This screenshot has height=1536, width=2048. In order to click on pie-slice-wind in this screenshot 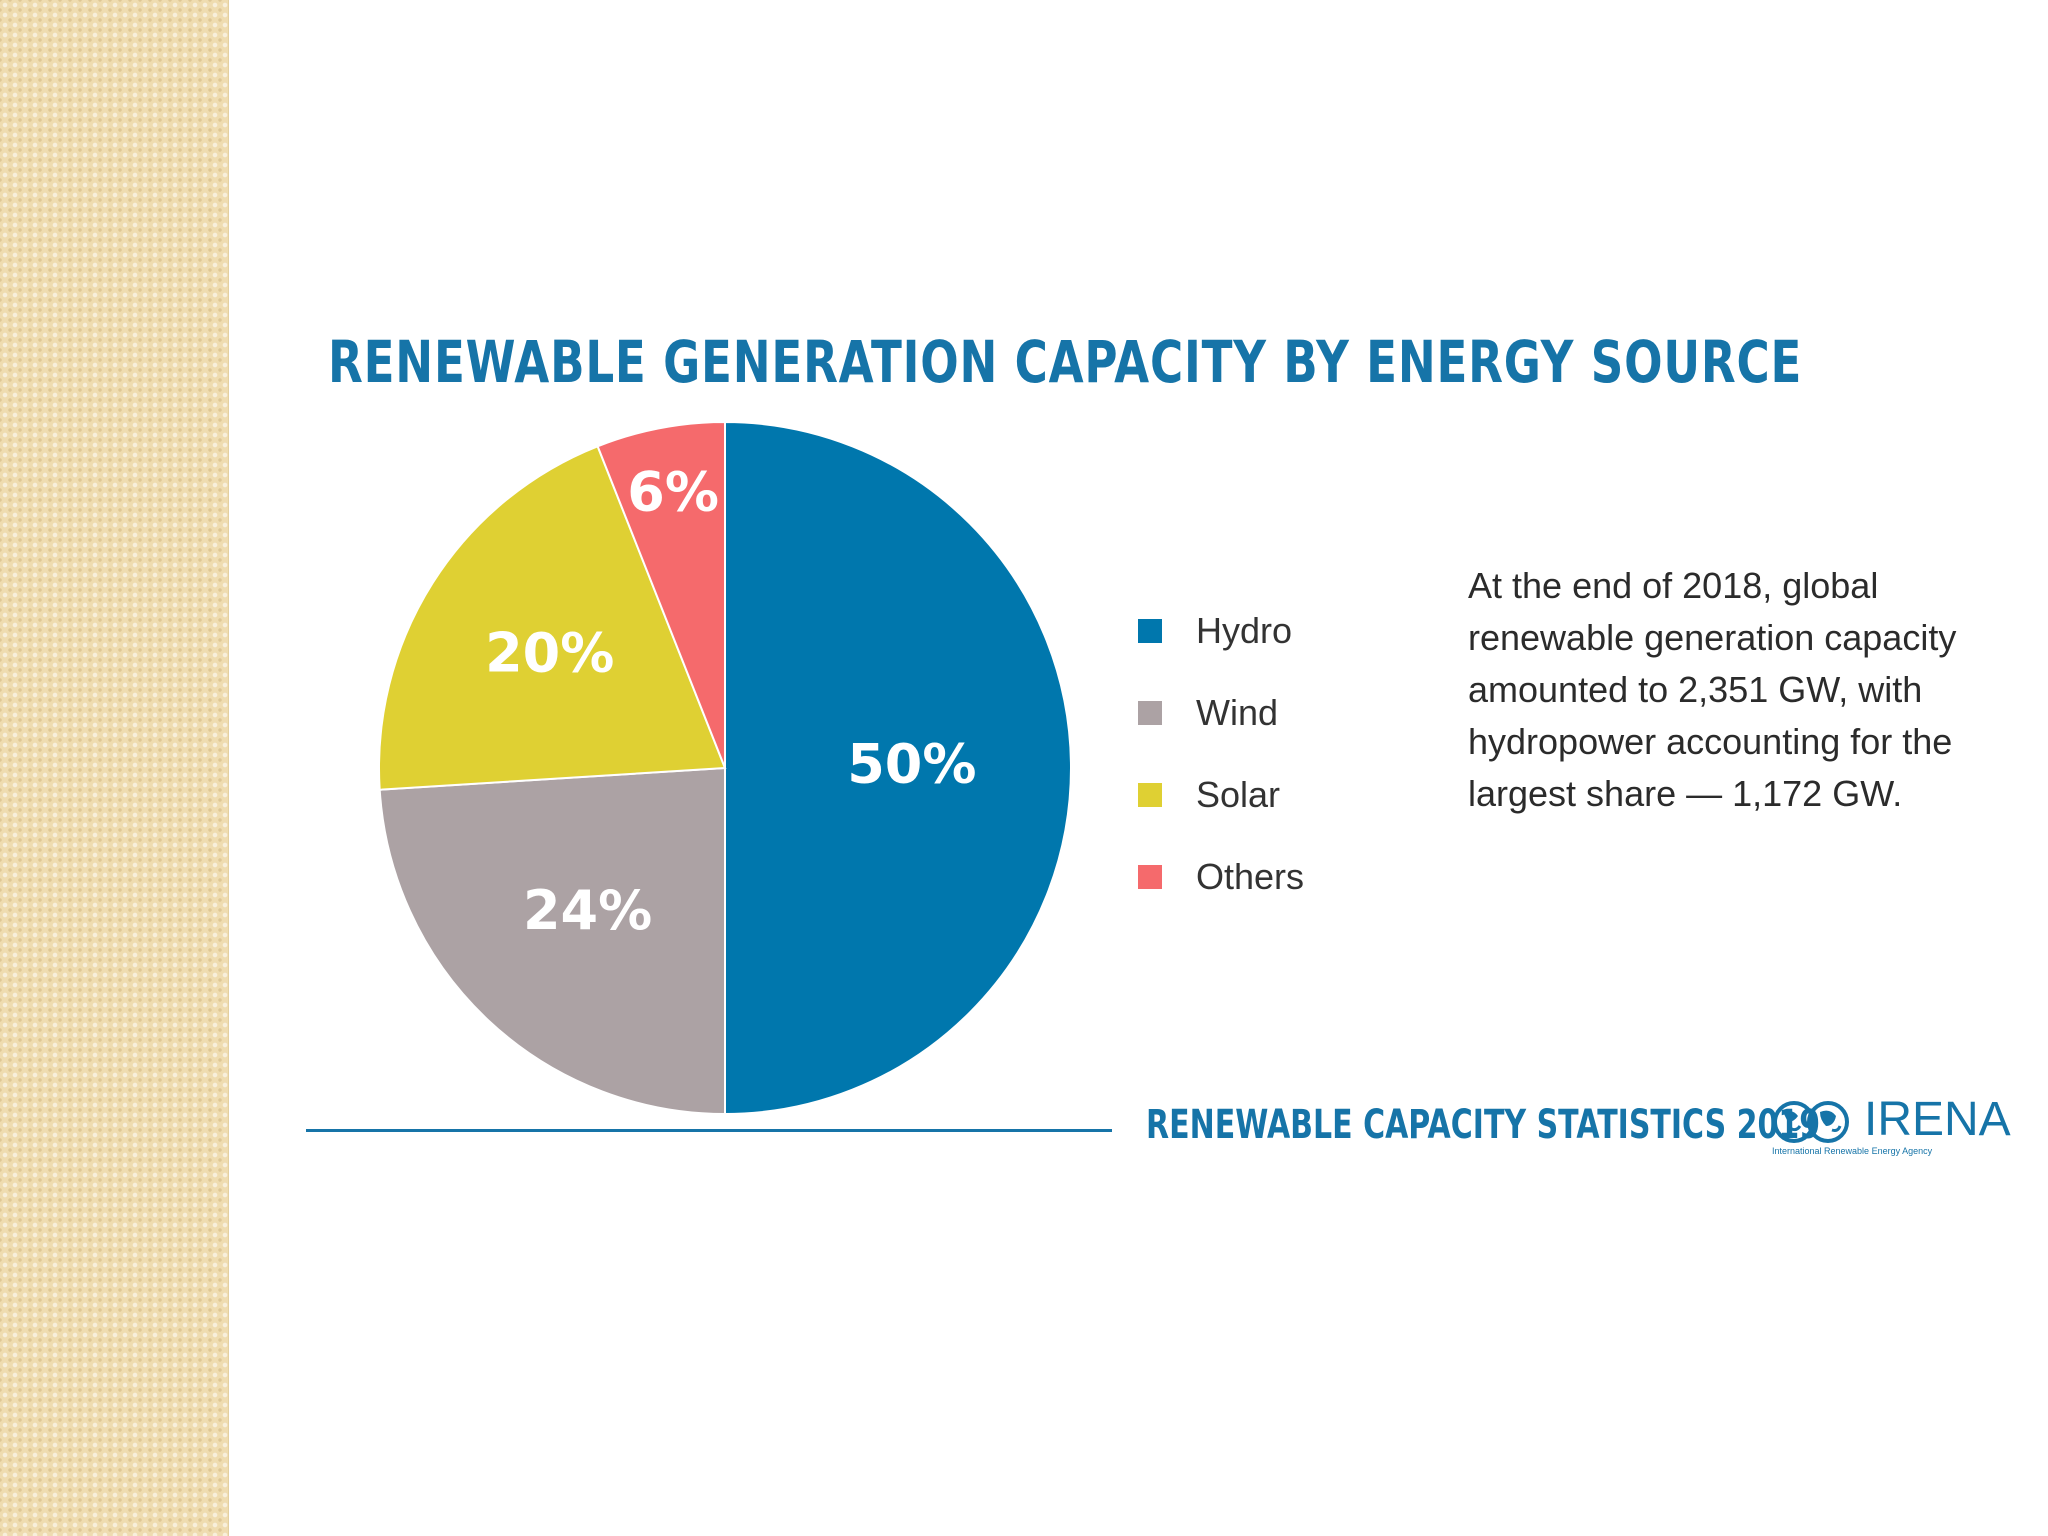, I will do `click(552, 941)`.